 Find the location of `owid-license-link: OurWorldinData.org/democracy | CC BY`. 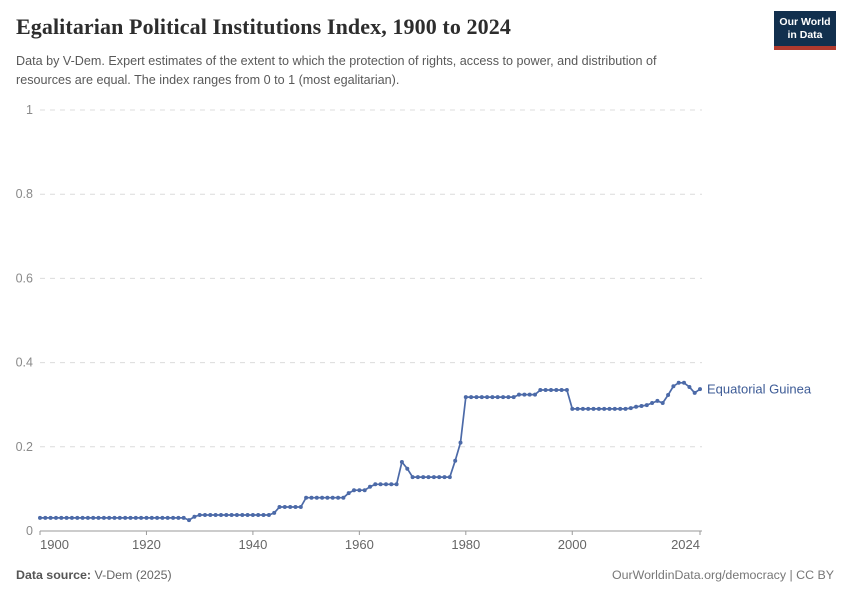

owid-license-link: OurWorldinData.org/democracy | CC BY is located at coordinates (723, 575).